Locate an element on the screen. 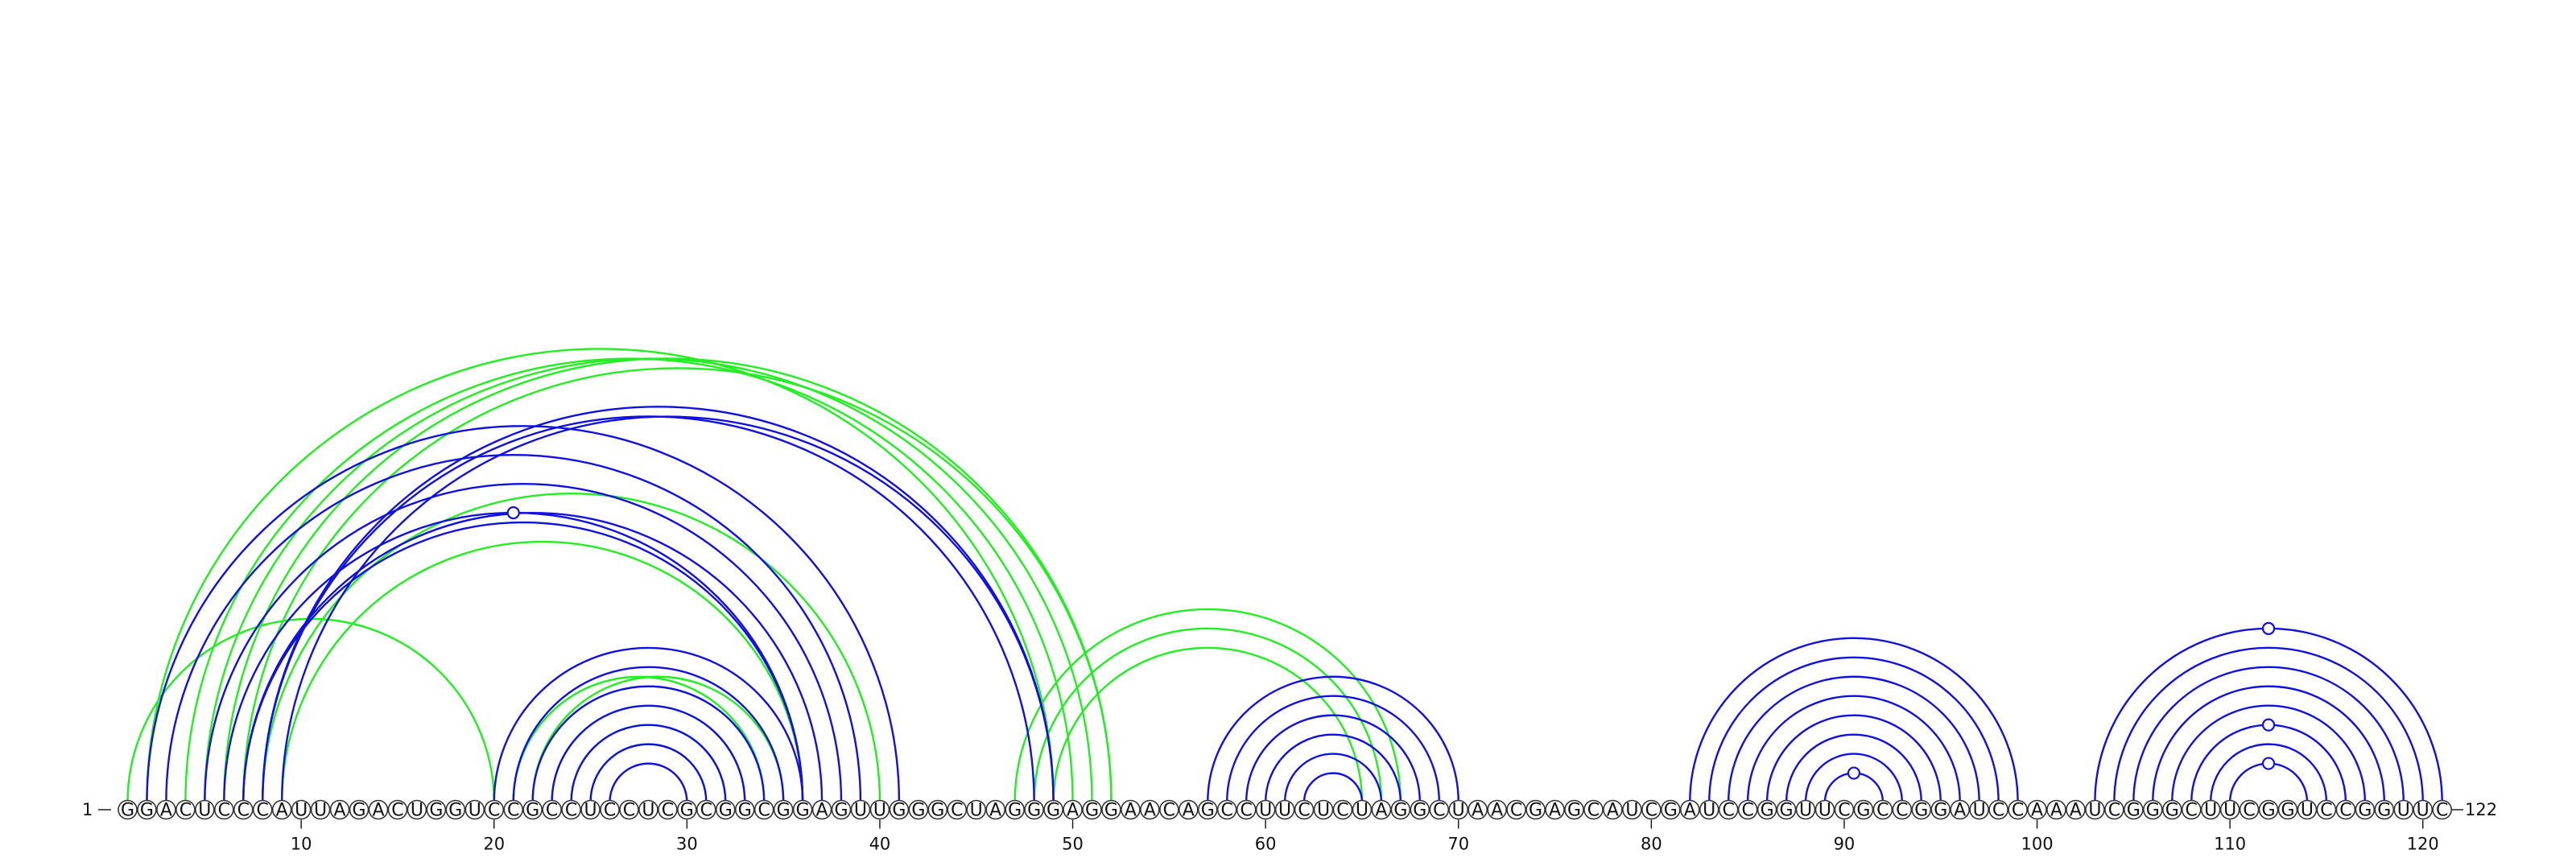 The width and height of the screenshot is (2576, 858). tick-label: 40 is located at coordinates (880, 845).